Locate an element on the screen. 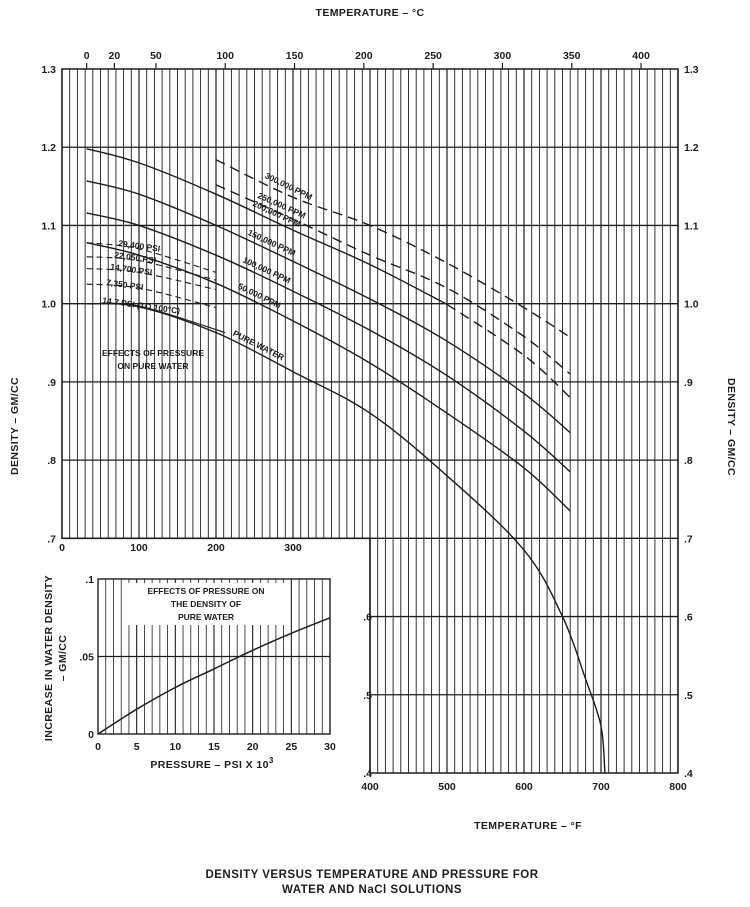  x2-tick-label: 20 is located at coordinates (115, 56).